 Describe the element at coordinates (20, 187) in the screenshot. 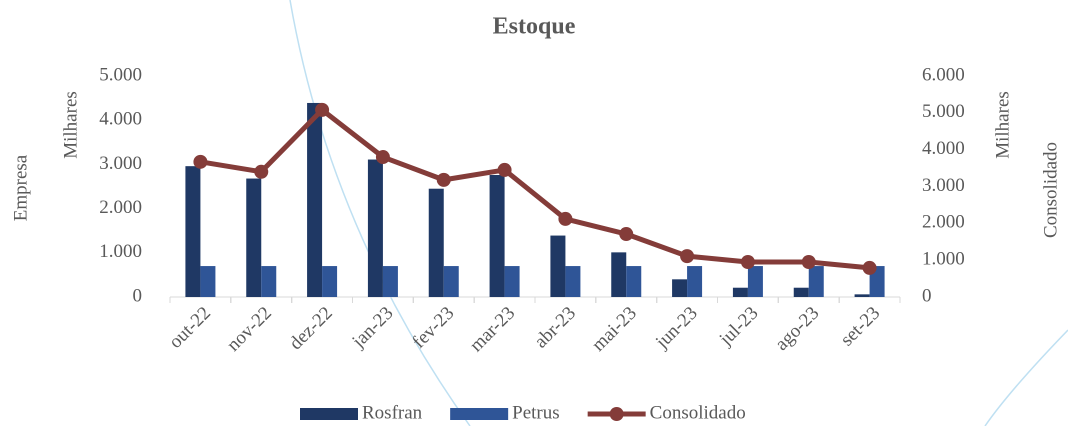

I see `y-axis-title: Empresa` at that location.